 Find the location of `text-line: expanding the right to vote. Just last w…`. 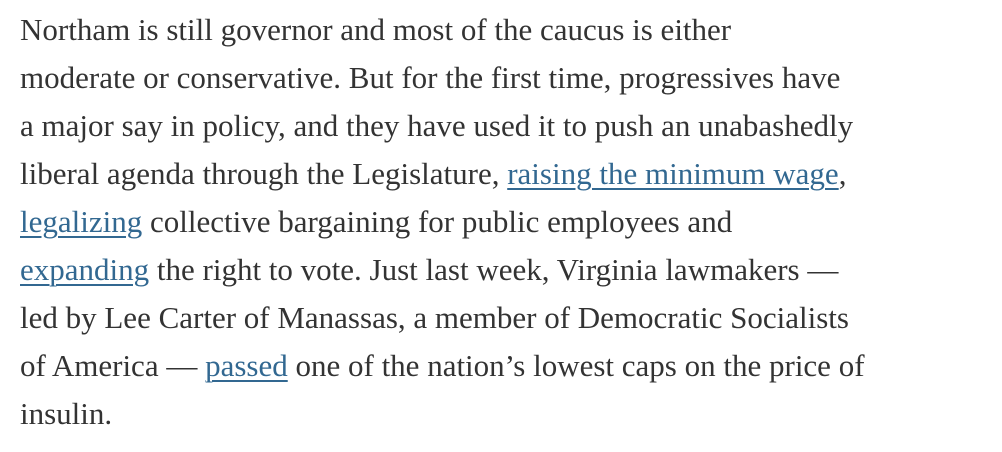

text-line: expanding the right to vote. Just last w… is located at coordinates (511, 270).